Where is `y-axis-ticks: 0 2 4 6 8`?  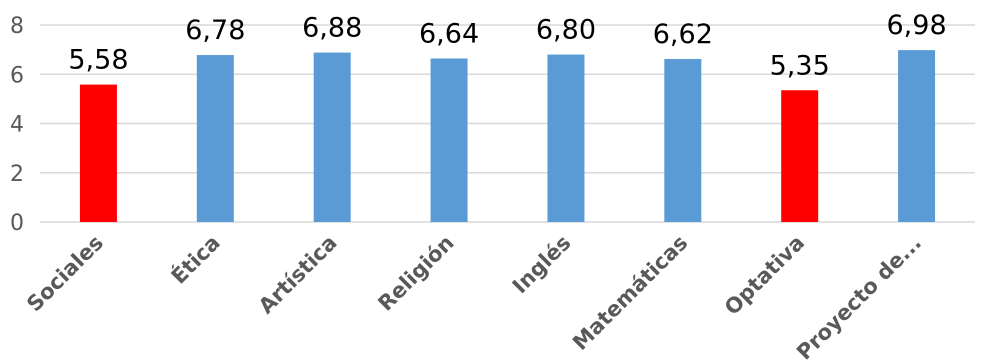 y-axis-ticks: 0 2 4 6 8 is located at coordinates (17, 125).